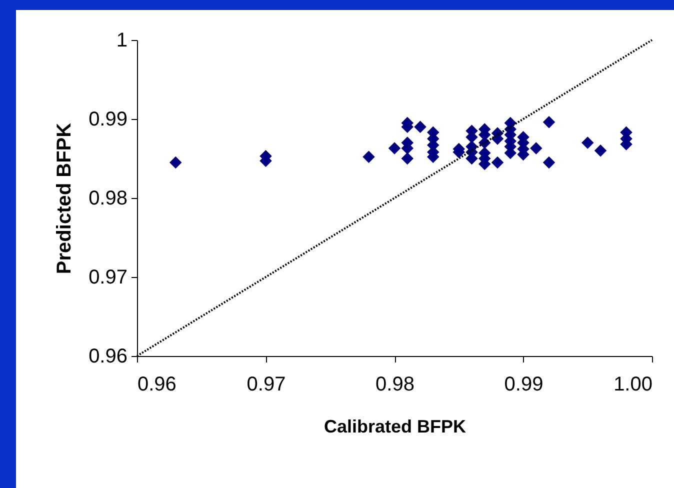 This screenshot has height=488, width=674. What do you see at coordinates (65, 198) in the screenshot?
I see `y-axis-title: Predicted BFPK` at bounding box center [65, 198].